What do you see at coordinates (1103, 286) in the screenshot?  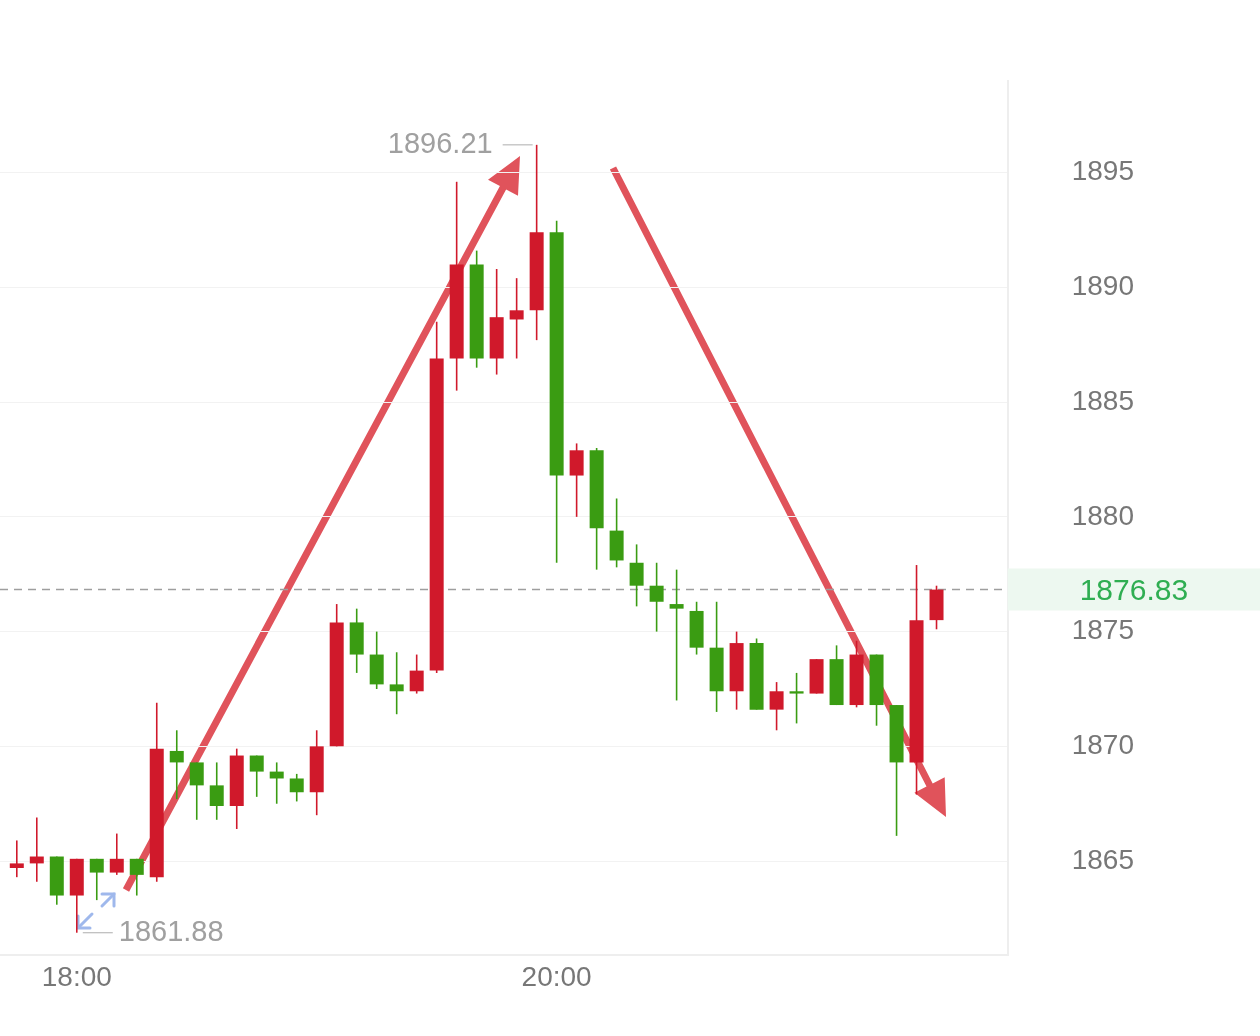 I see `y-tick-label: 1890` at bounding box center [1103, 286].